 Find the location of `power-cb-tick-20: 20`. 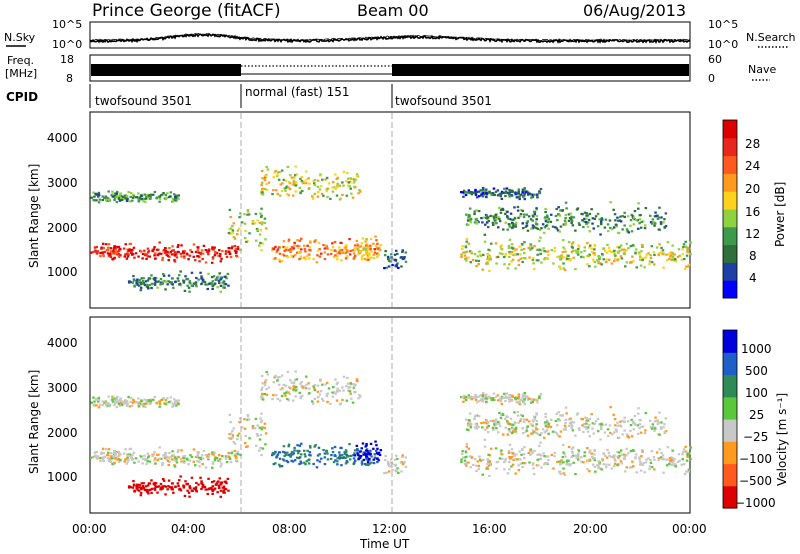

power-cb-tick-20: 20 is located at coordinates (752, 189).